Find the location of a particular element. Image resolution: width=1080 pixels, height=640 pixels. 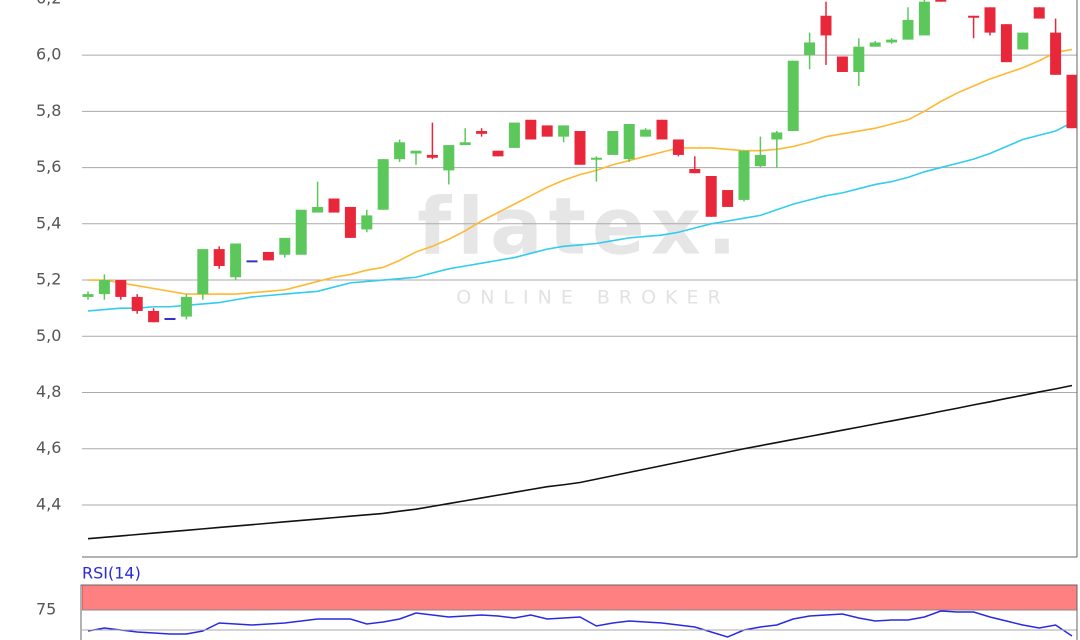

y-tick-label: 5,0 is located at coordinates (48, 335).